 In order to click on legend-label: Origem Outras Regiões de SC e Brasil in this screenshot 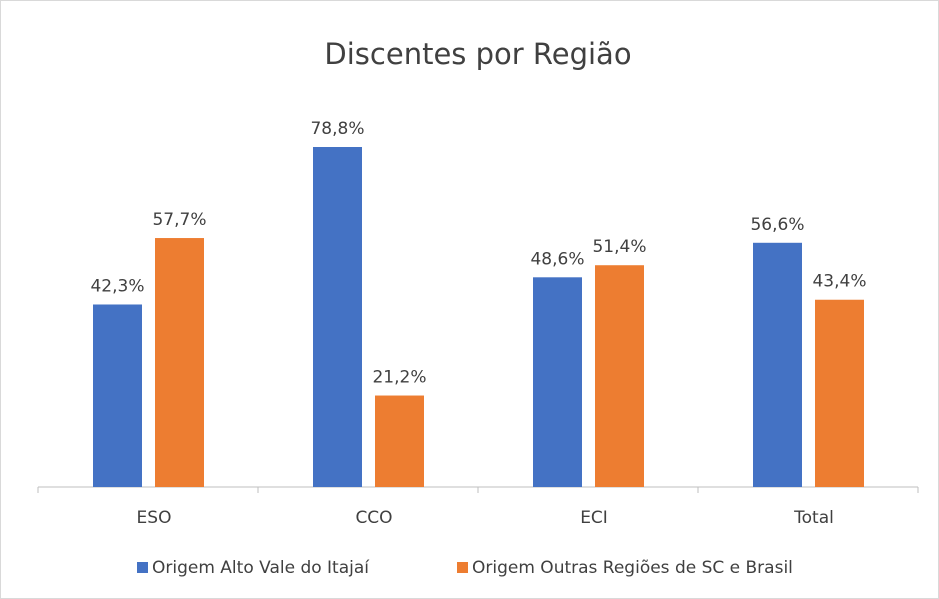, I will do `click(632, 568)`.